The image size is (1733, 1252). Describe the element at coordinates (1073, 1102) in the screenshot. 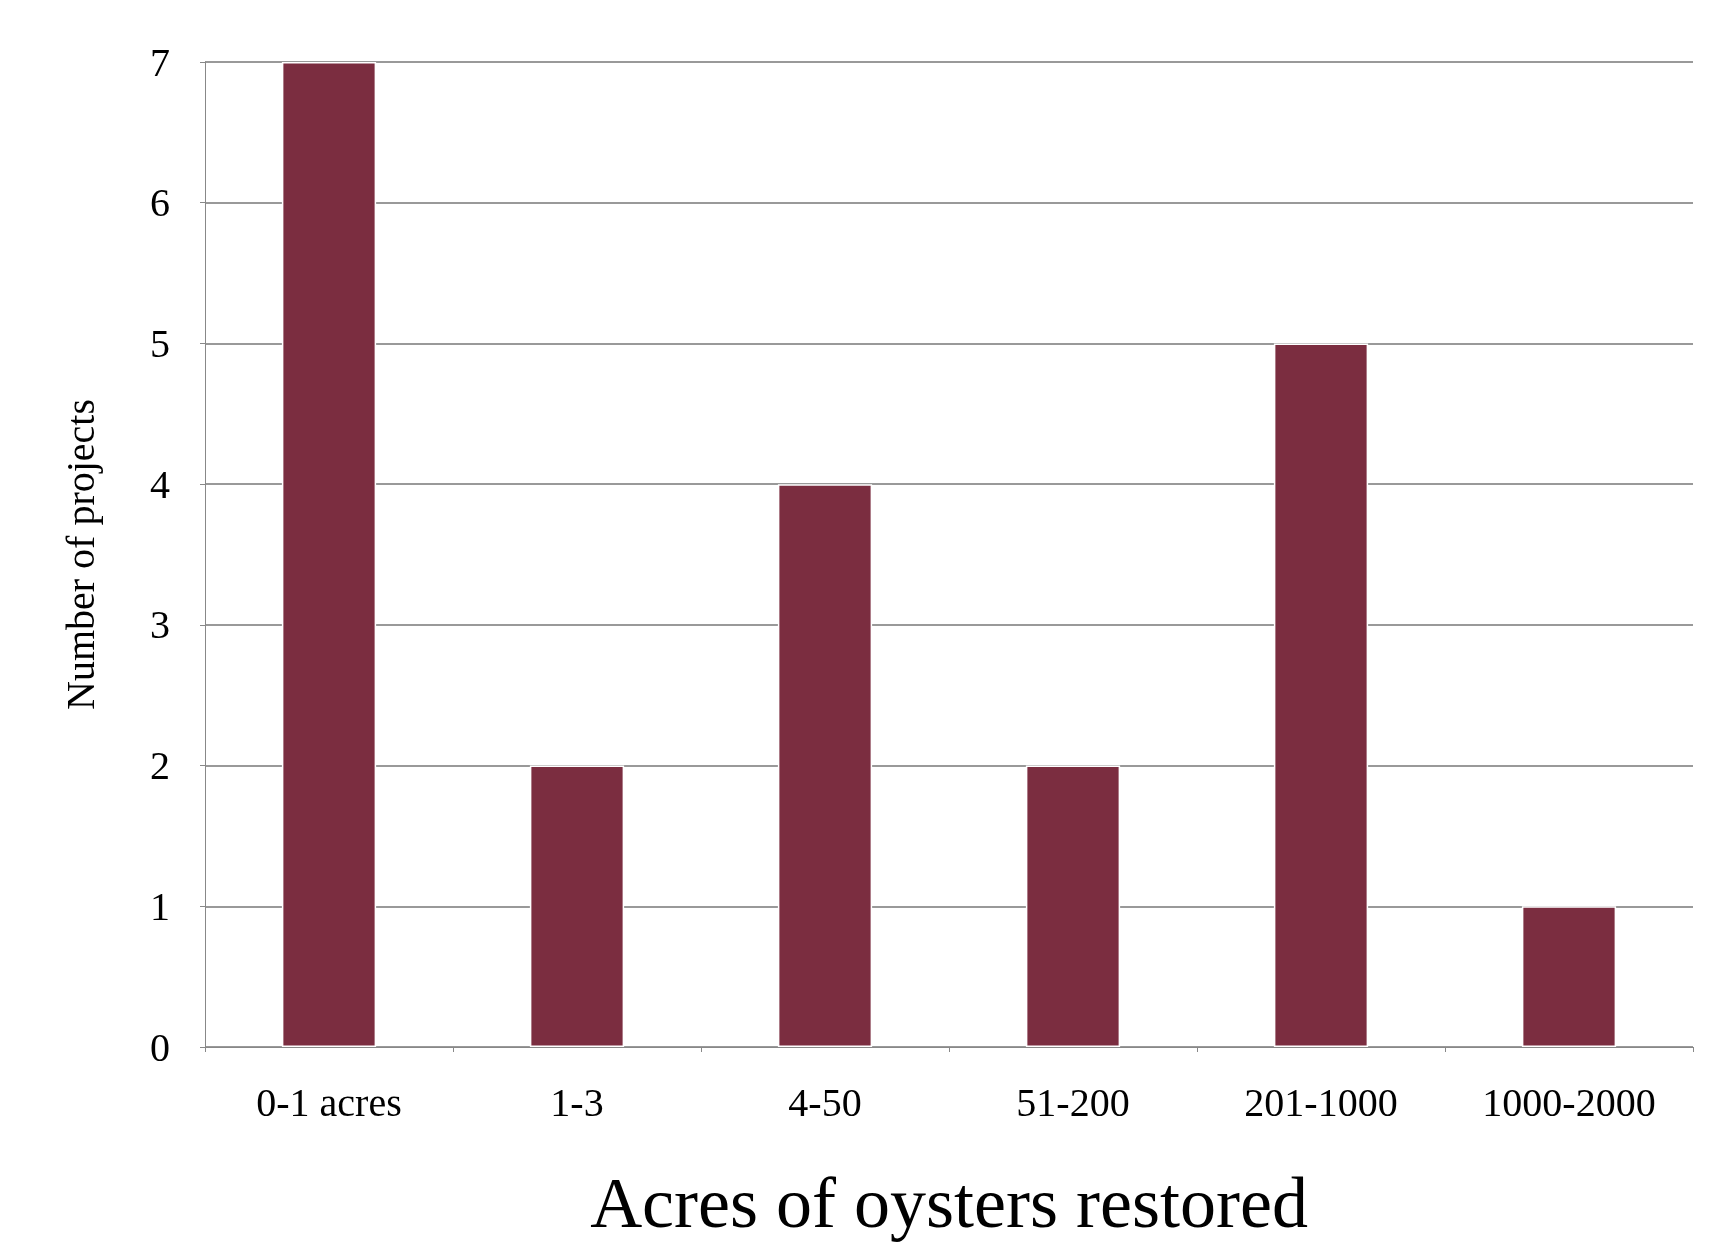

I see `x-tick-label: 51-200` at that location.